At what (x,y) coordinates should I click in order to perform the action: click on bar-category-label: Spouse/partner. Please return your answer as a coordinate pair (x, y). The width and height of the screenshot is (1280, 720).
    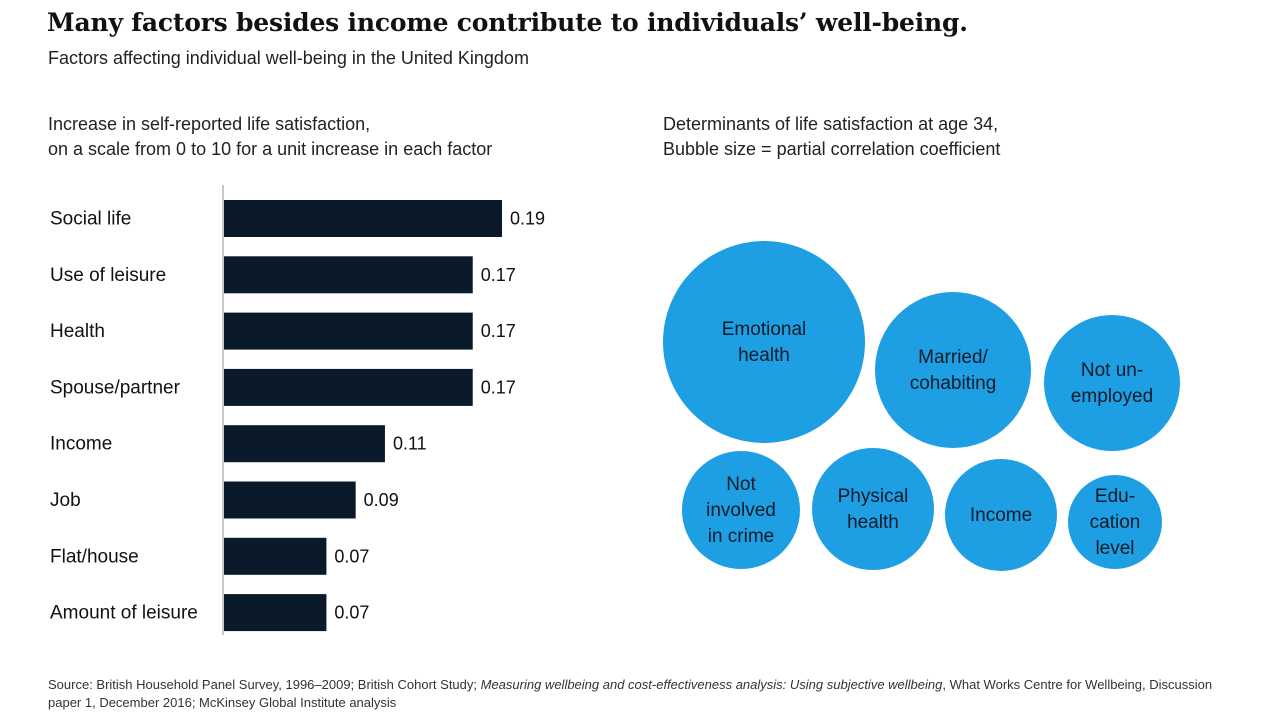
    Looking at the image, I should click on (115, 387).